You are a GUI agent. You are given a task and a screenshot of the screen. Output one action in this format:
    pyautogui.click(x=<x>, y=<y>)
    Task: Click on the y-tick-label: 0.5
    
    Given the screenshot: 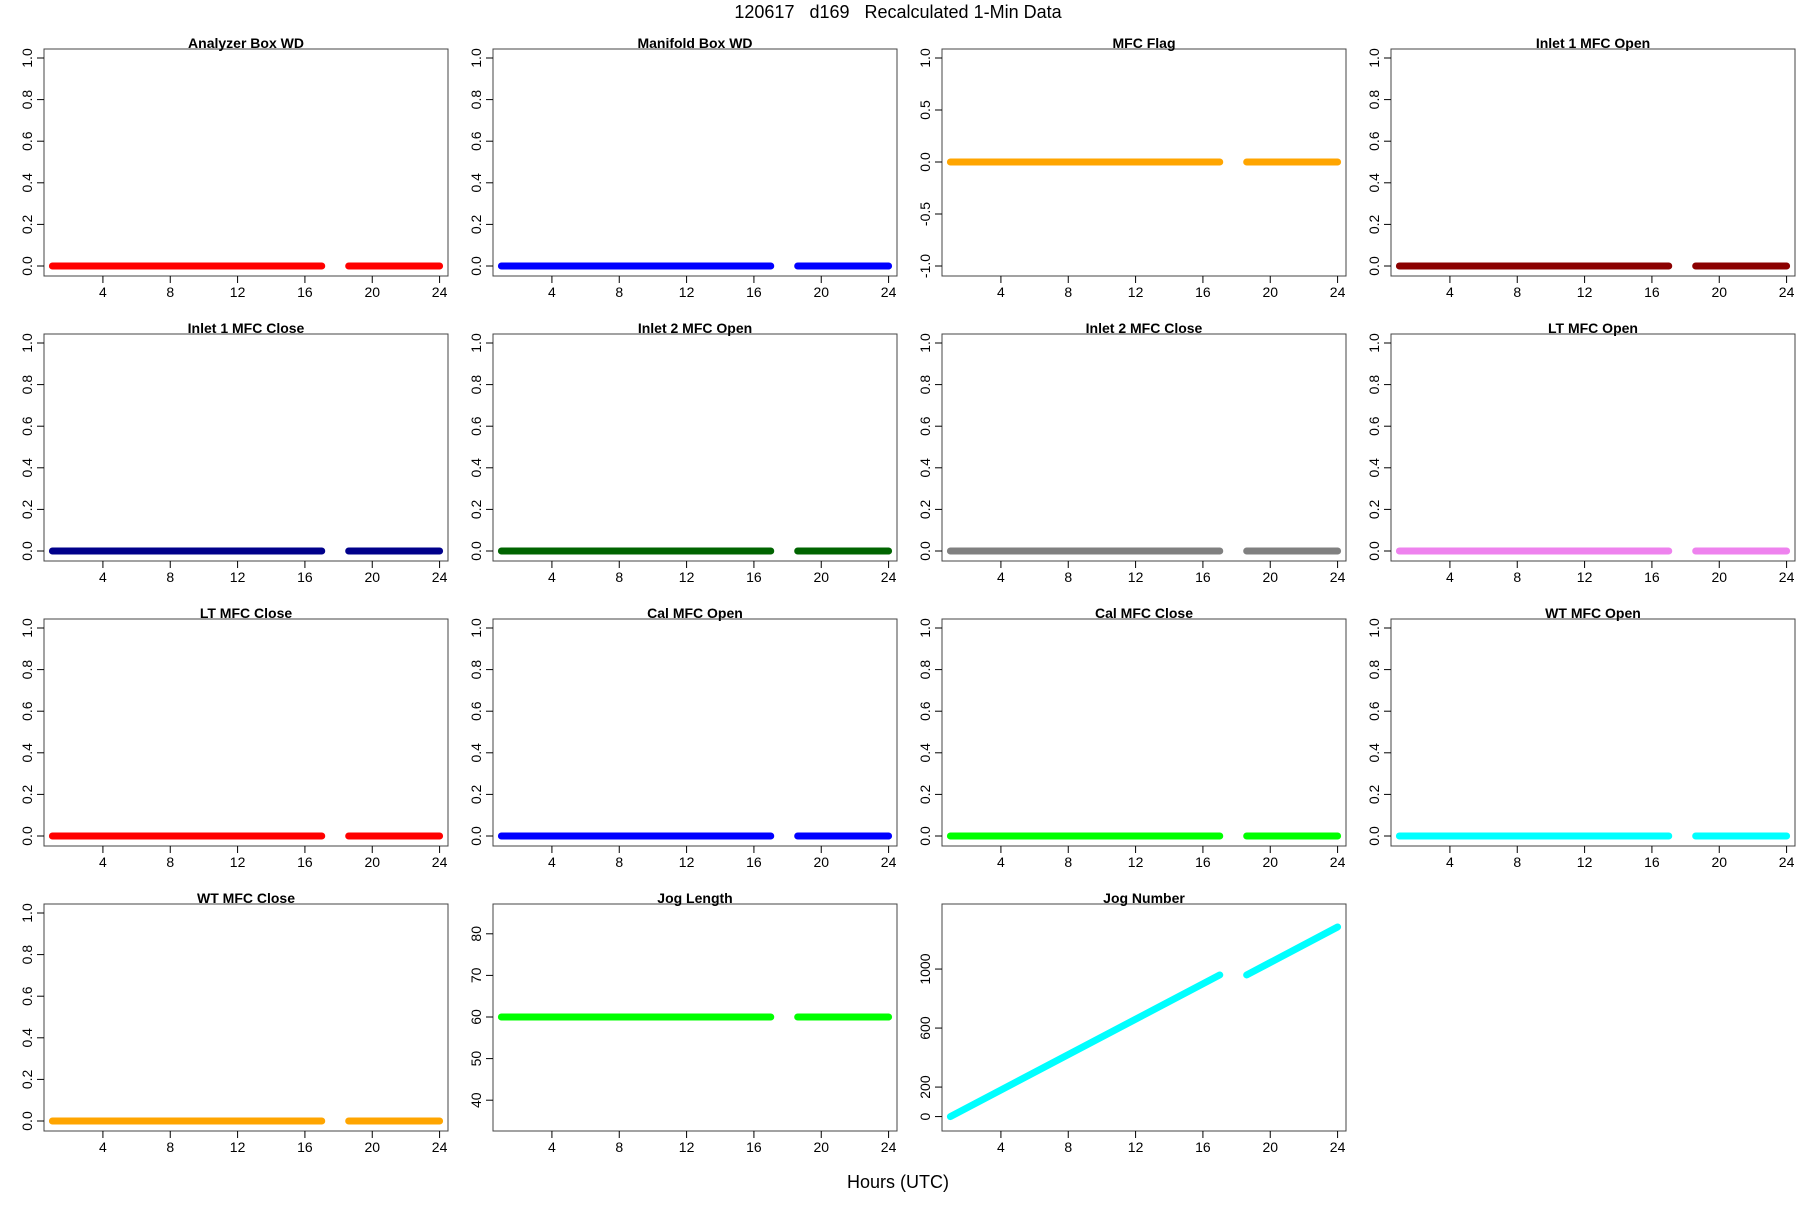 What is the action you would take?
    pyautogui.click(x=925, y=110)
    